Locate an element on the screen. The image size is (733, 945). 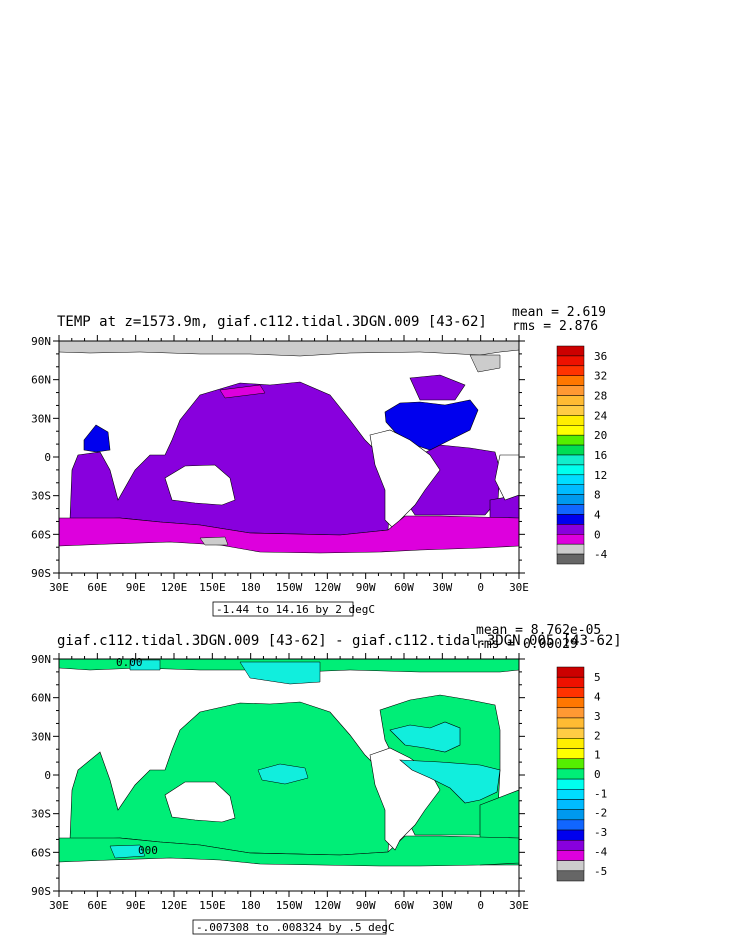
panel-2-anomaly-north-atlantic is located at coordinates (425, 737).